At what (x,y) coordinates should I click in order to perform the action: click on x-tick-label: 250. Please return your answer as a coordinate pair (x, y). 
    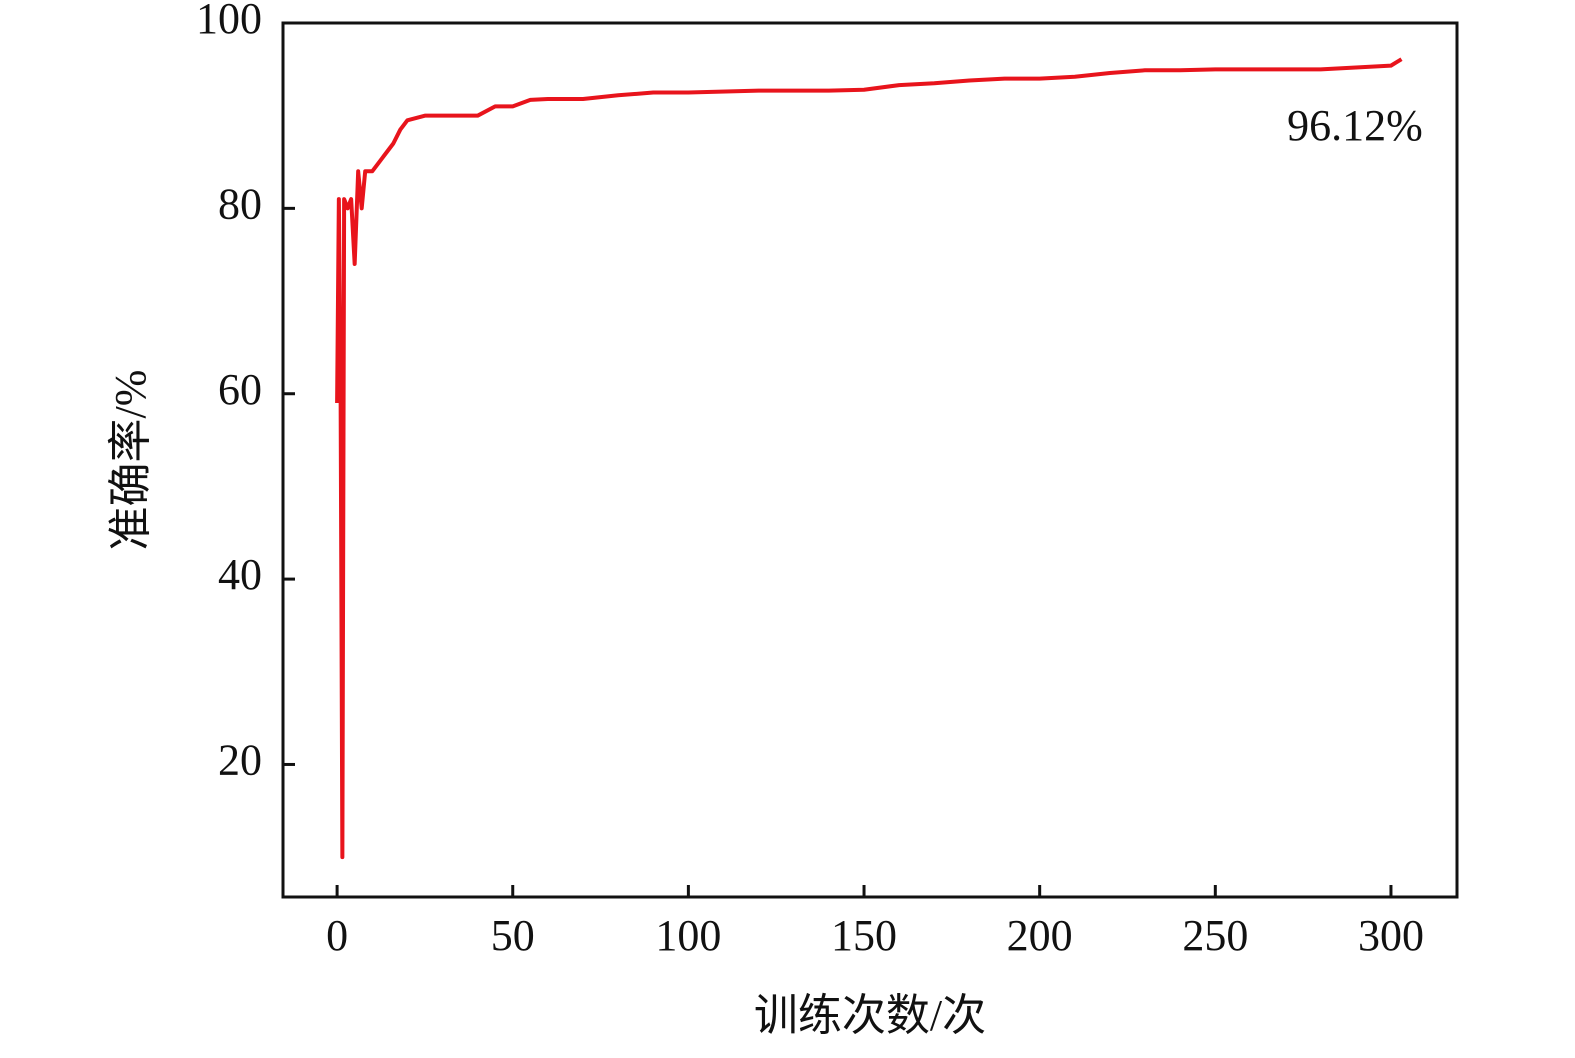
    Looking at the image, I should click on (1215, 935).